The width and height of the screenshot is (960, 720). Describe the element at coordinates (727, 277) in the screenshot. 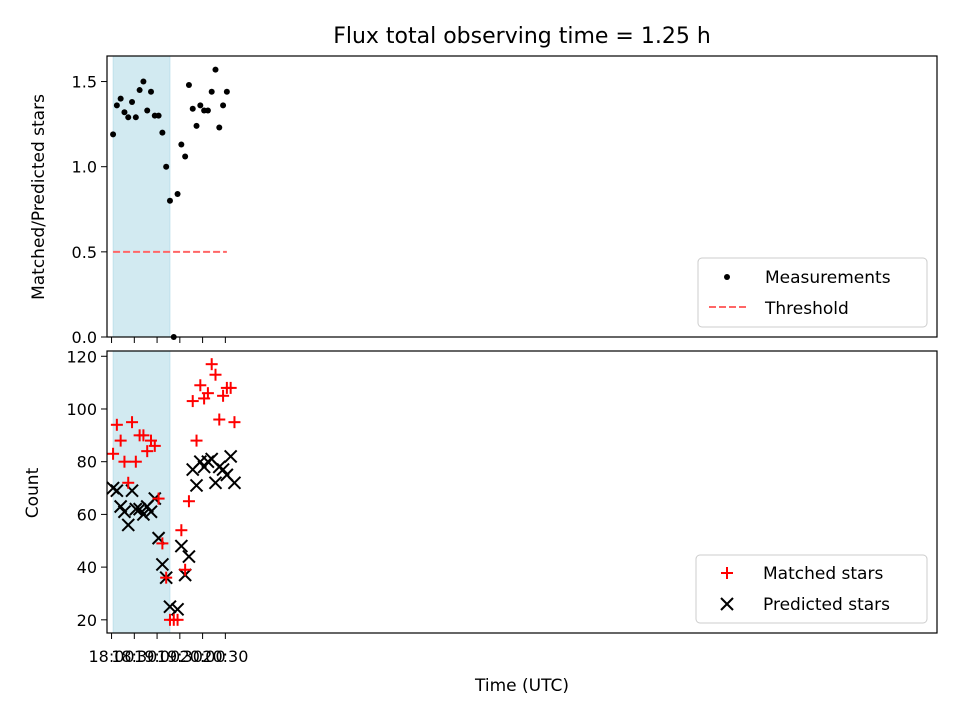

I see `legend-measurements-marker` at that location.